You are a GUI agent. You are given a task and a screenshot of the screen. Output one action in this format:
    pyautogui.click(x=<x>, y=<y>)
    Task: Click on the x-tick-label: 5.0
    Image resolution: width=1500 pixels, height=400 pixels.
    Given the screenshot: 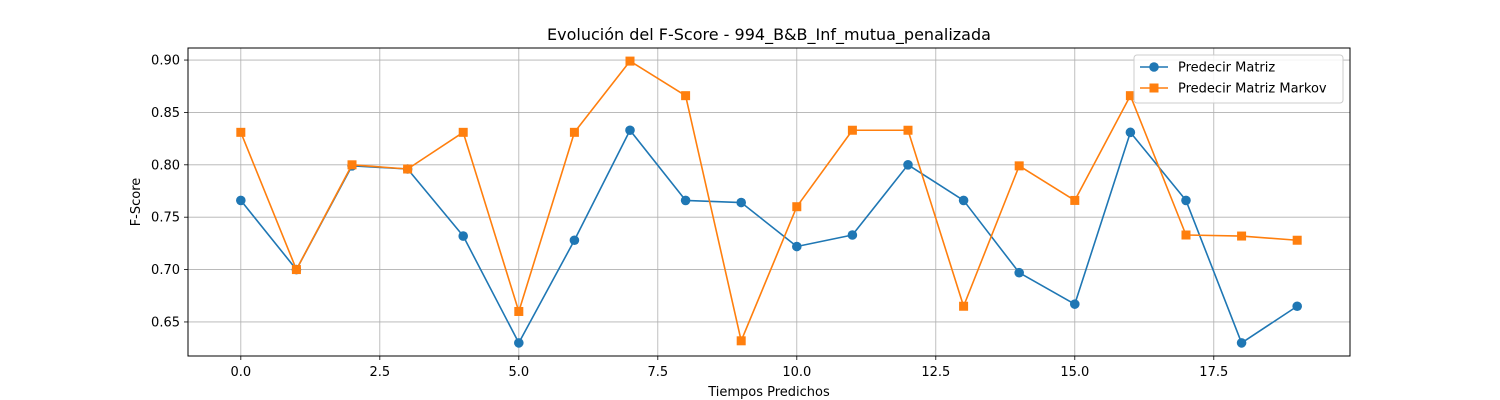 What is the action you would take?
    pyautogui.click(x=518, y=372)
    